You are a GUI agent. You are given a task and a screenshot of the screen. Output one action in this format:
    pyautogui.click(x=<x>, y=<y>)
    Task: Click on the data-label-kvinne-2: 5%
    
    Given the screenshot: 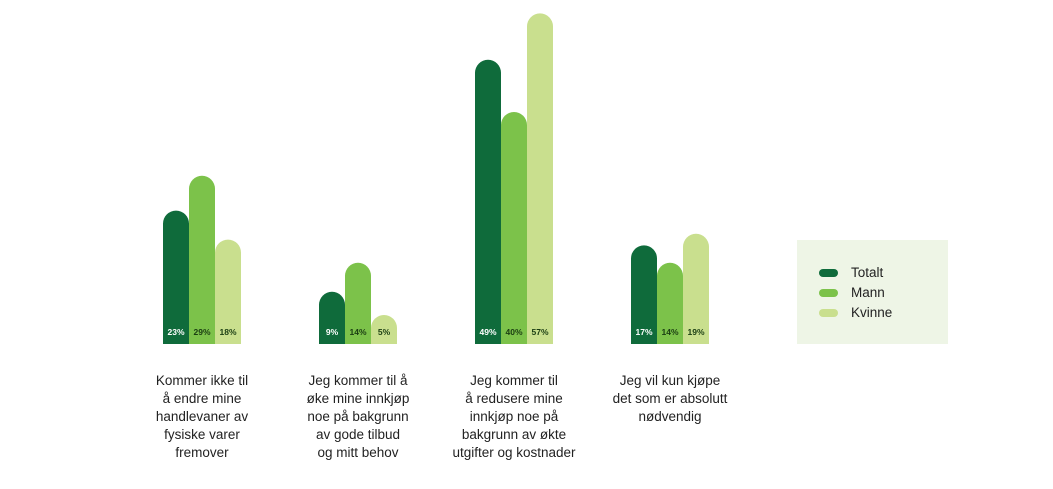 What is the action you would take?
    pyautogui.click(x=384, y=332)
    